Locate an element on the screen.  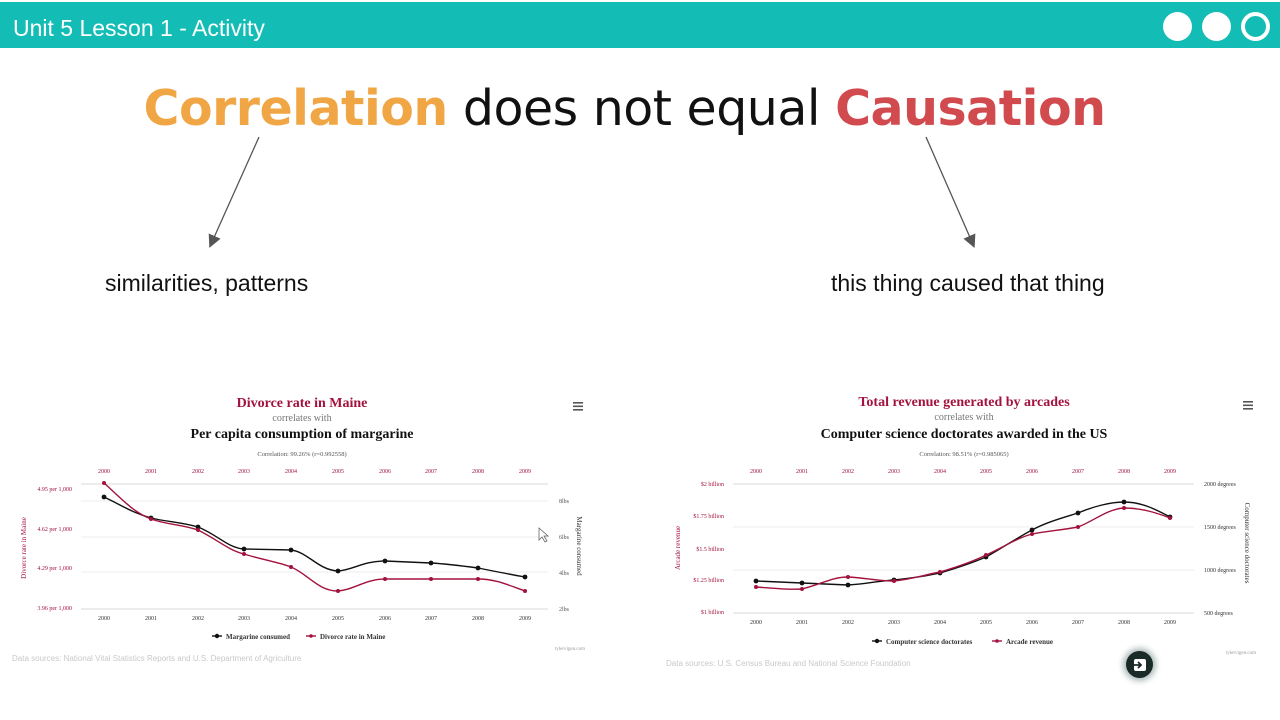
chart-title: Divorce rate in Maine is located at coordinates (302, 403).